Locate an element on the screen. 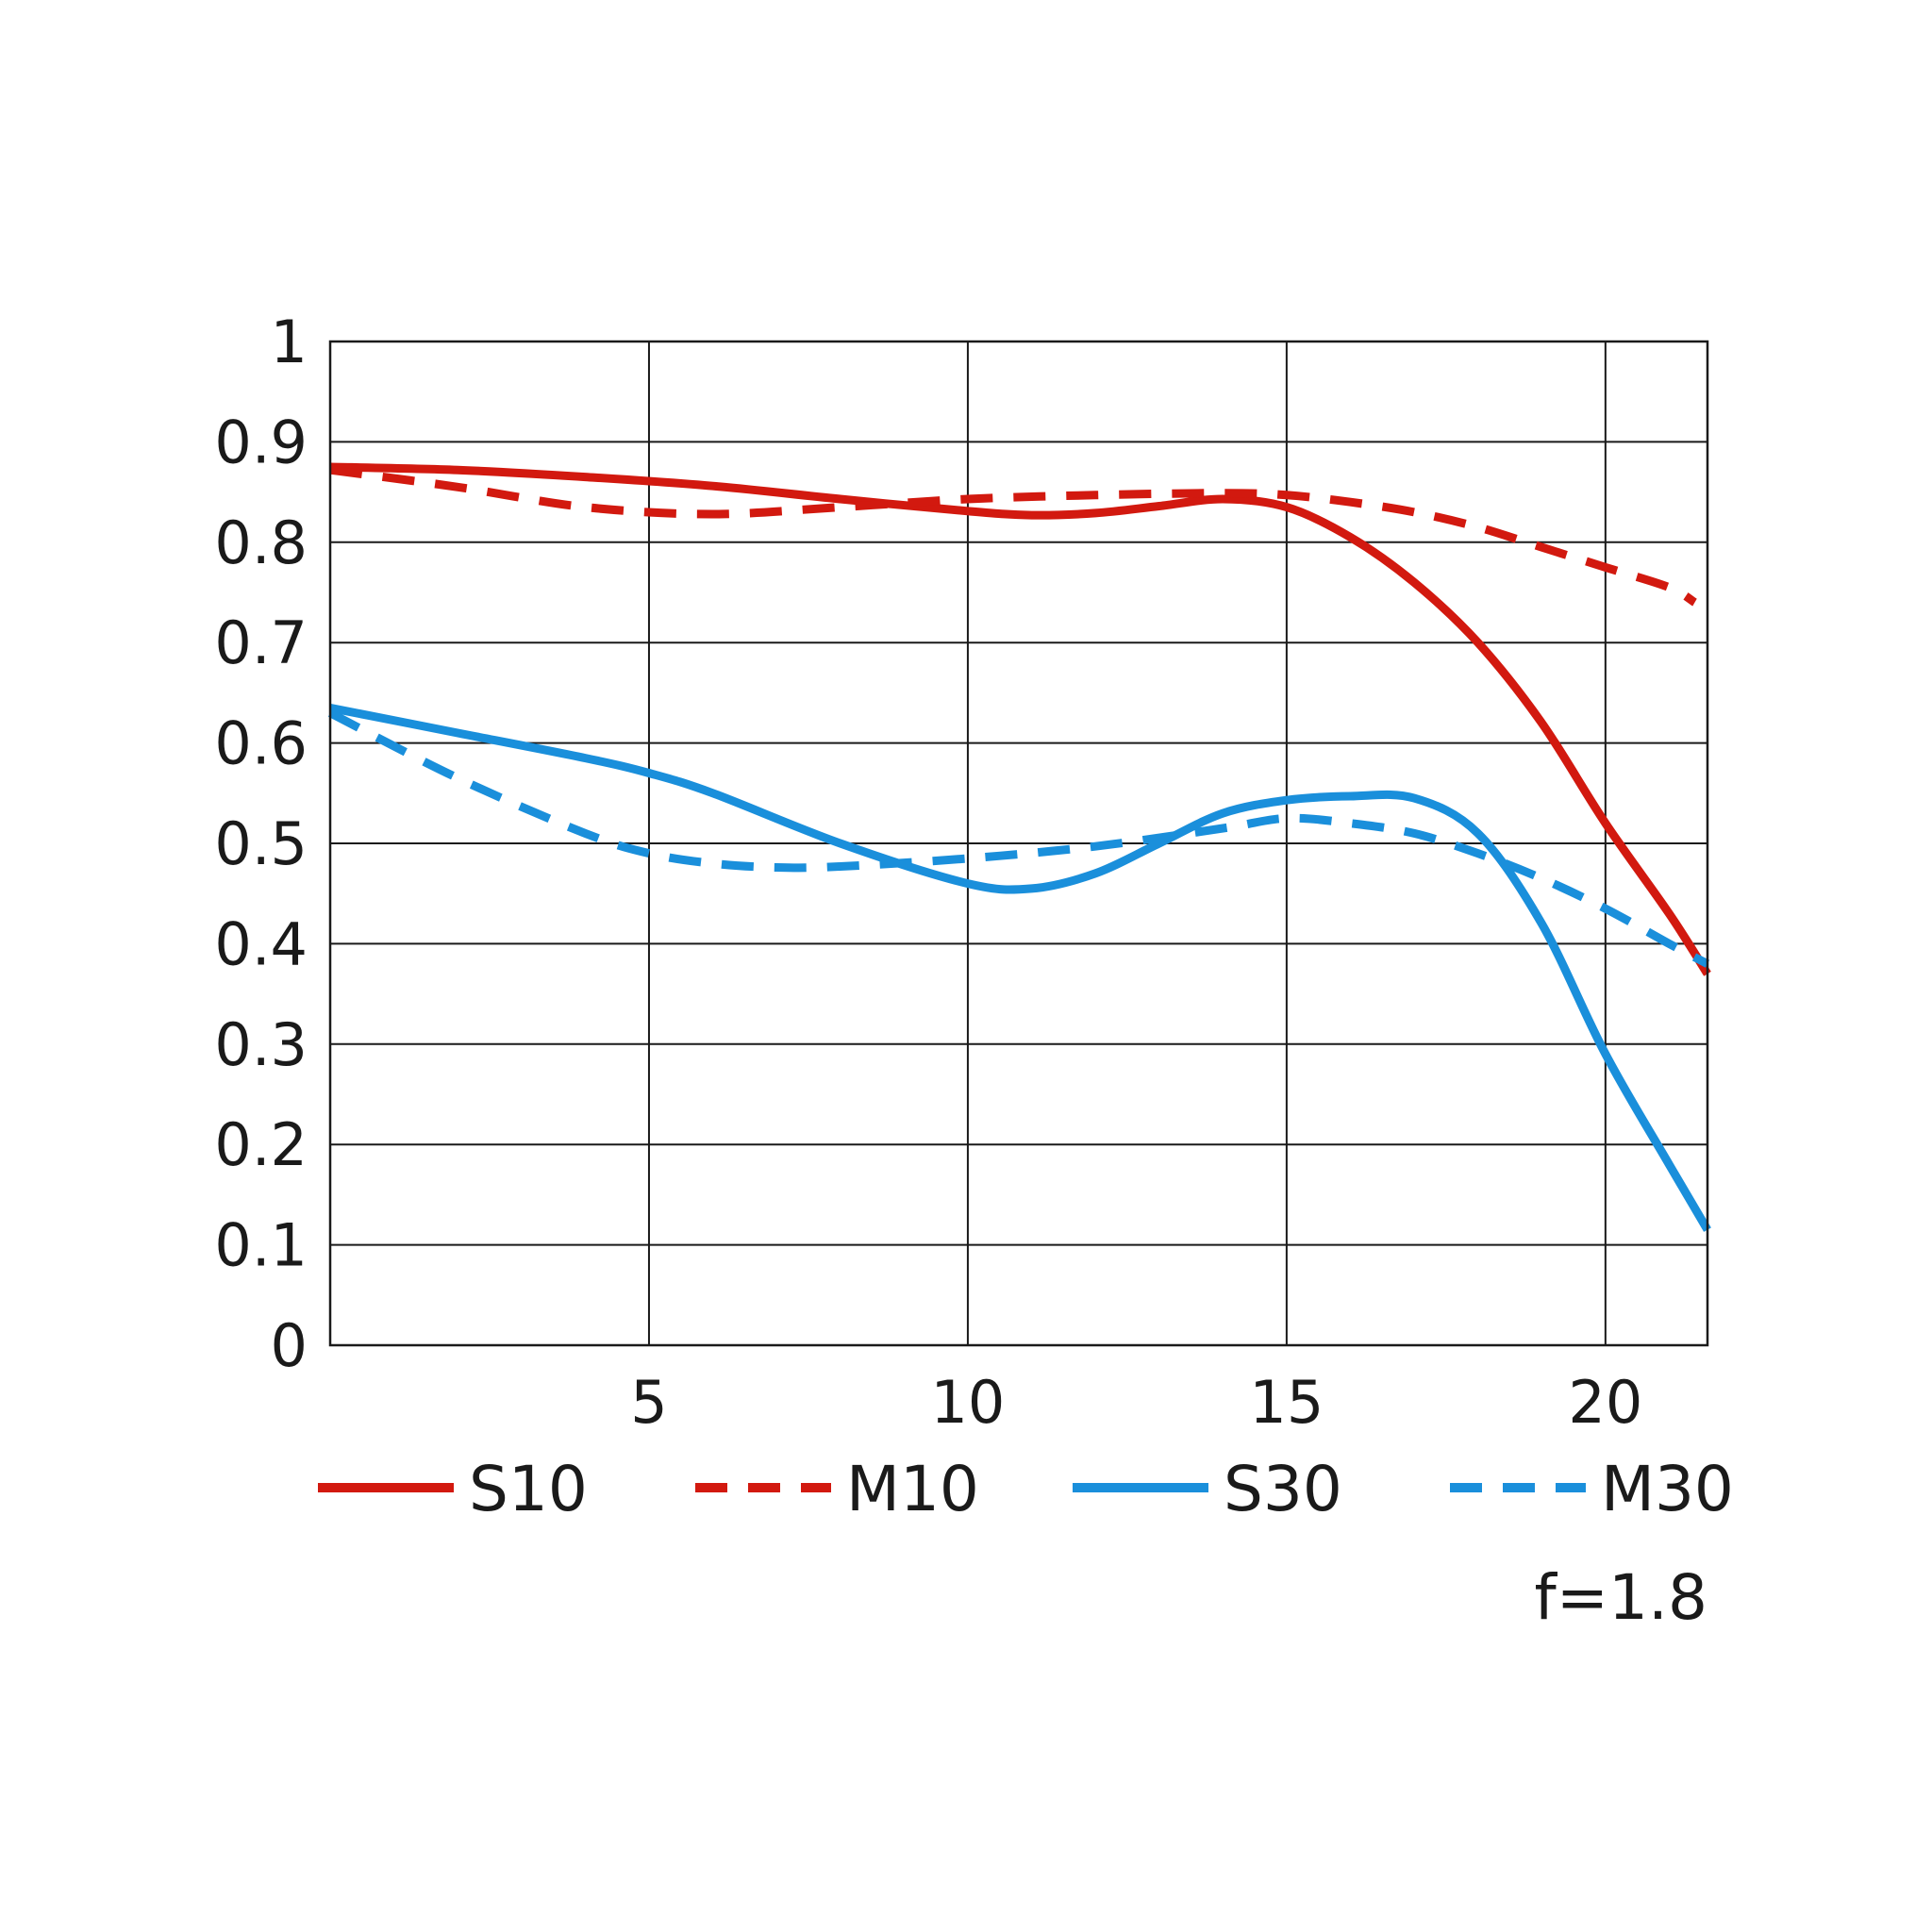  y-axis-tick-labels: 0 0.1 0.2 0.3 0.4 0.5 0.6 0.7 0.8 0.9 1 is located at coordinates (261, 844).